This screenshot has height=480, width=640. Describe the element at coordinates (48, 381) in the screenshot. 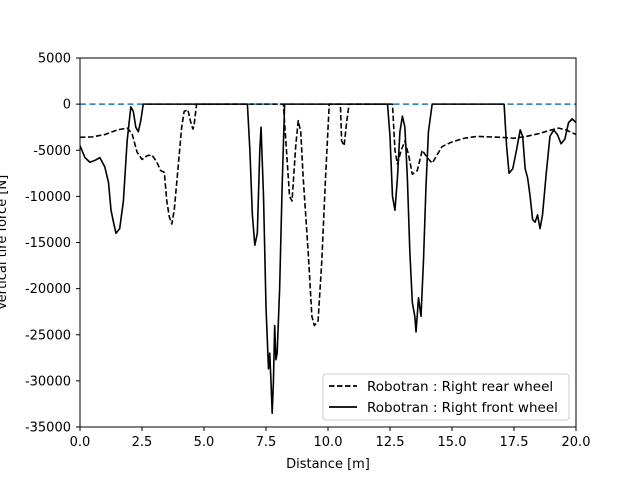

I see `y-tick-label: -30000` at that location.